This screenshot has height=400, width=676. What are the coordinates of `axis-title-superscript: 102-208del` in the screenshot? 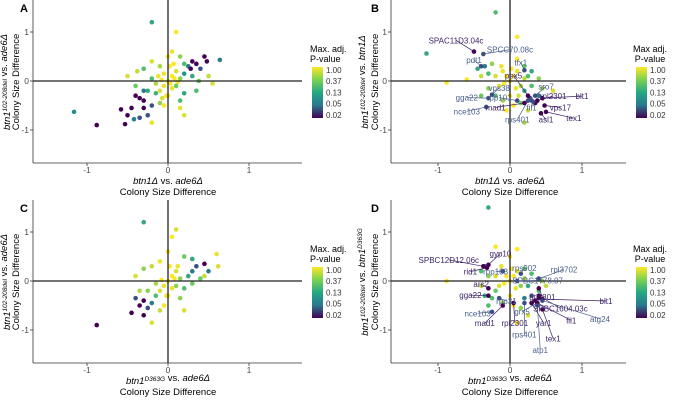 It's located at (5, 294).